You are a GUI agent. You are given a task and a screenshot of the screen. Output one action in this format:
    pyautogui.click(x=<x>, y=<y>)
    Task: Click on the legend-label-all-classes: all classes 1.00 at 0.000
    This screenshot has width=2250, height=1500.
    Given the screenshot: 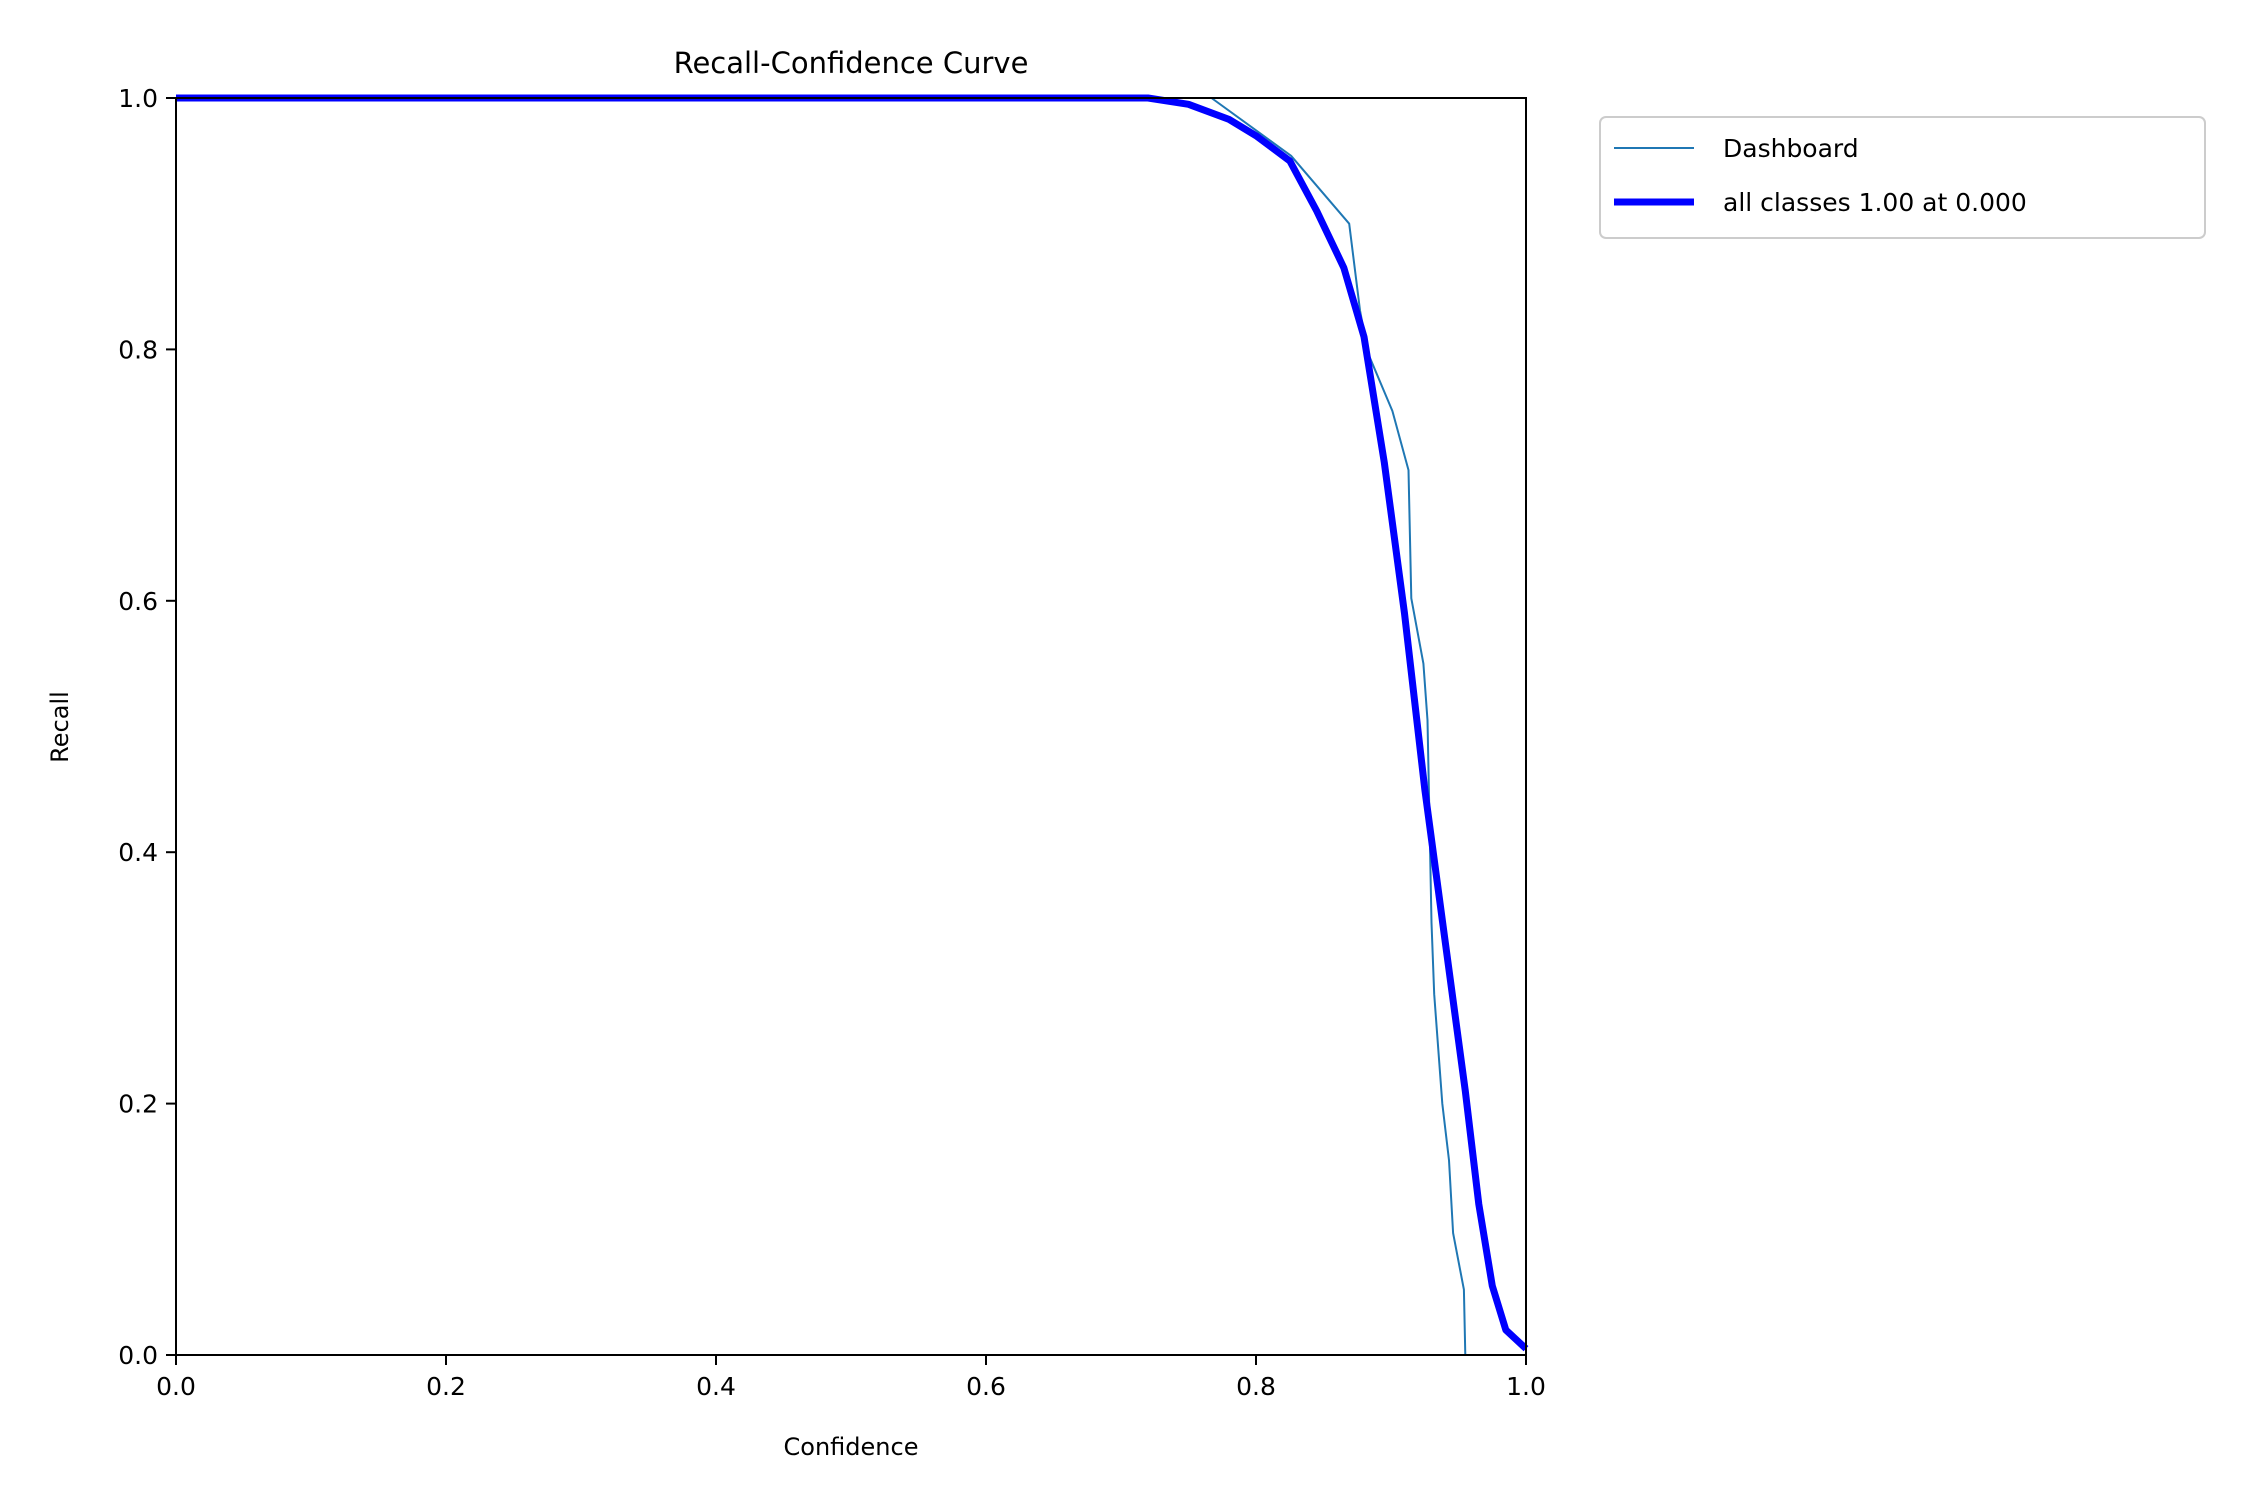 What is the action you would take?
    pyautogui.click(x=1875, y=202)
    